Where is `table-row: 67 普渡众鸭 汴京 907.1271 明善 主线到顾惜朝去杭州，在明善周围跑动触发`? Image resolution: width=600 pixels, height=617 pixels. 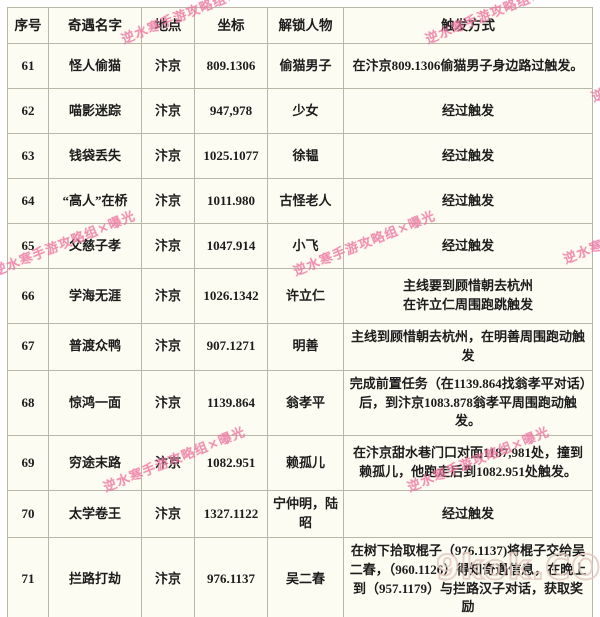 table-row: 67 普渡众鸭 汴京 907.1271 明善 主线到顾惜朝去杭州，在明善周围跑动触发 is located at coordinates (300, 347).